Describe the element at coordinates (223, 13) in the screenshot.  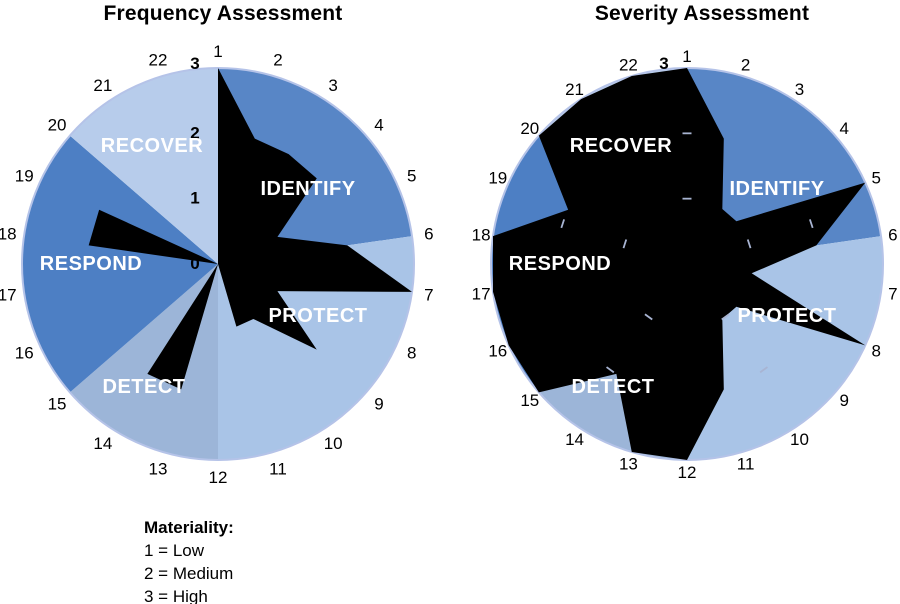
I see `frequency-chart-title: Frequency Assessment` at that location.